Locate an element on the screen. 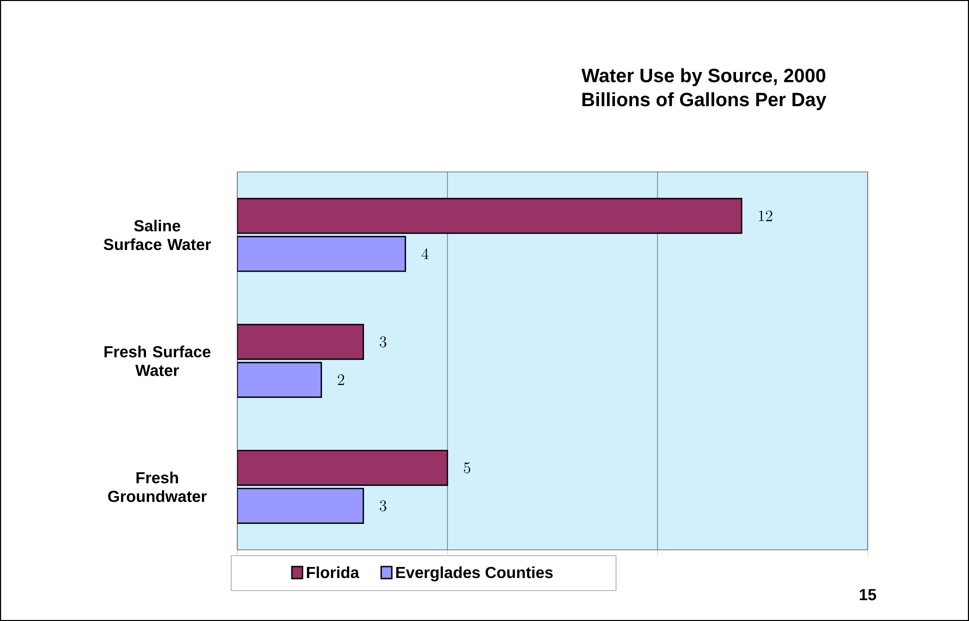 Image resolution: width=969 pixels, height=621 pixels. x-tick-label: 15 is located at coordinates (868, 594).